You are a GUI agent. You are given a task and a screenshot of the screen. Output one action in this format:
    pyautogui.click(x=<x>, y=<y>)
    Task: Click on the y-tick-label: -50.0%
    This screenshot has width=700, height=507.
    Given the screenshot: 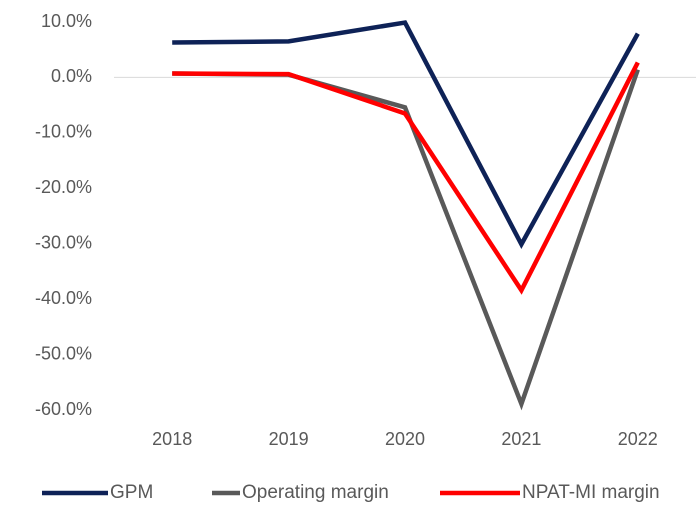 What is the action you would take?
    pyautogui.click(x=63, y=353)
    